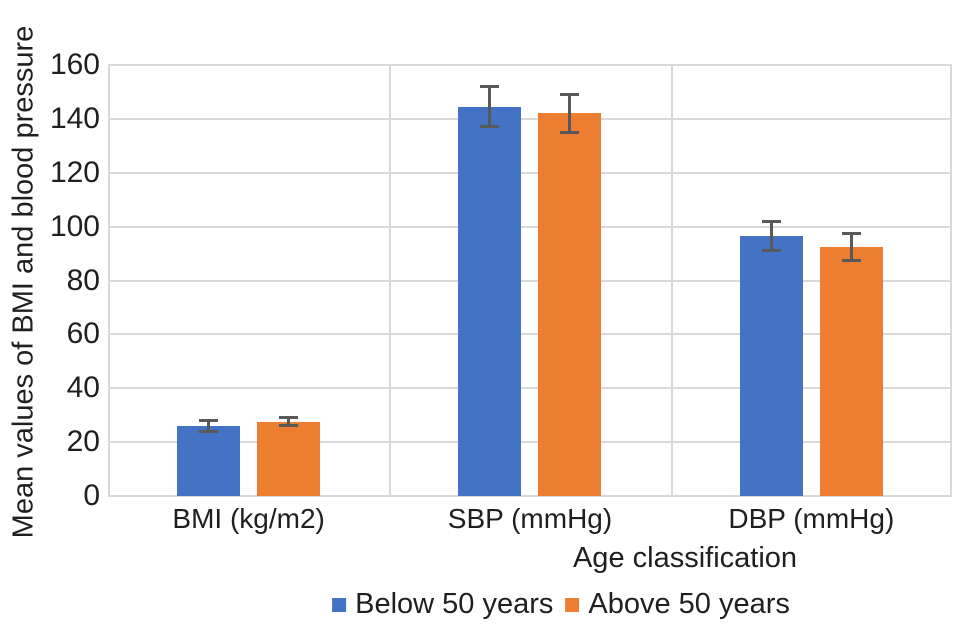  What do you see at coordinates (83, 388) in the screenshot?
I see `y-tick-label: 40` at bounding box center [83, 388].